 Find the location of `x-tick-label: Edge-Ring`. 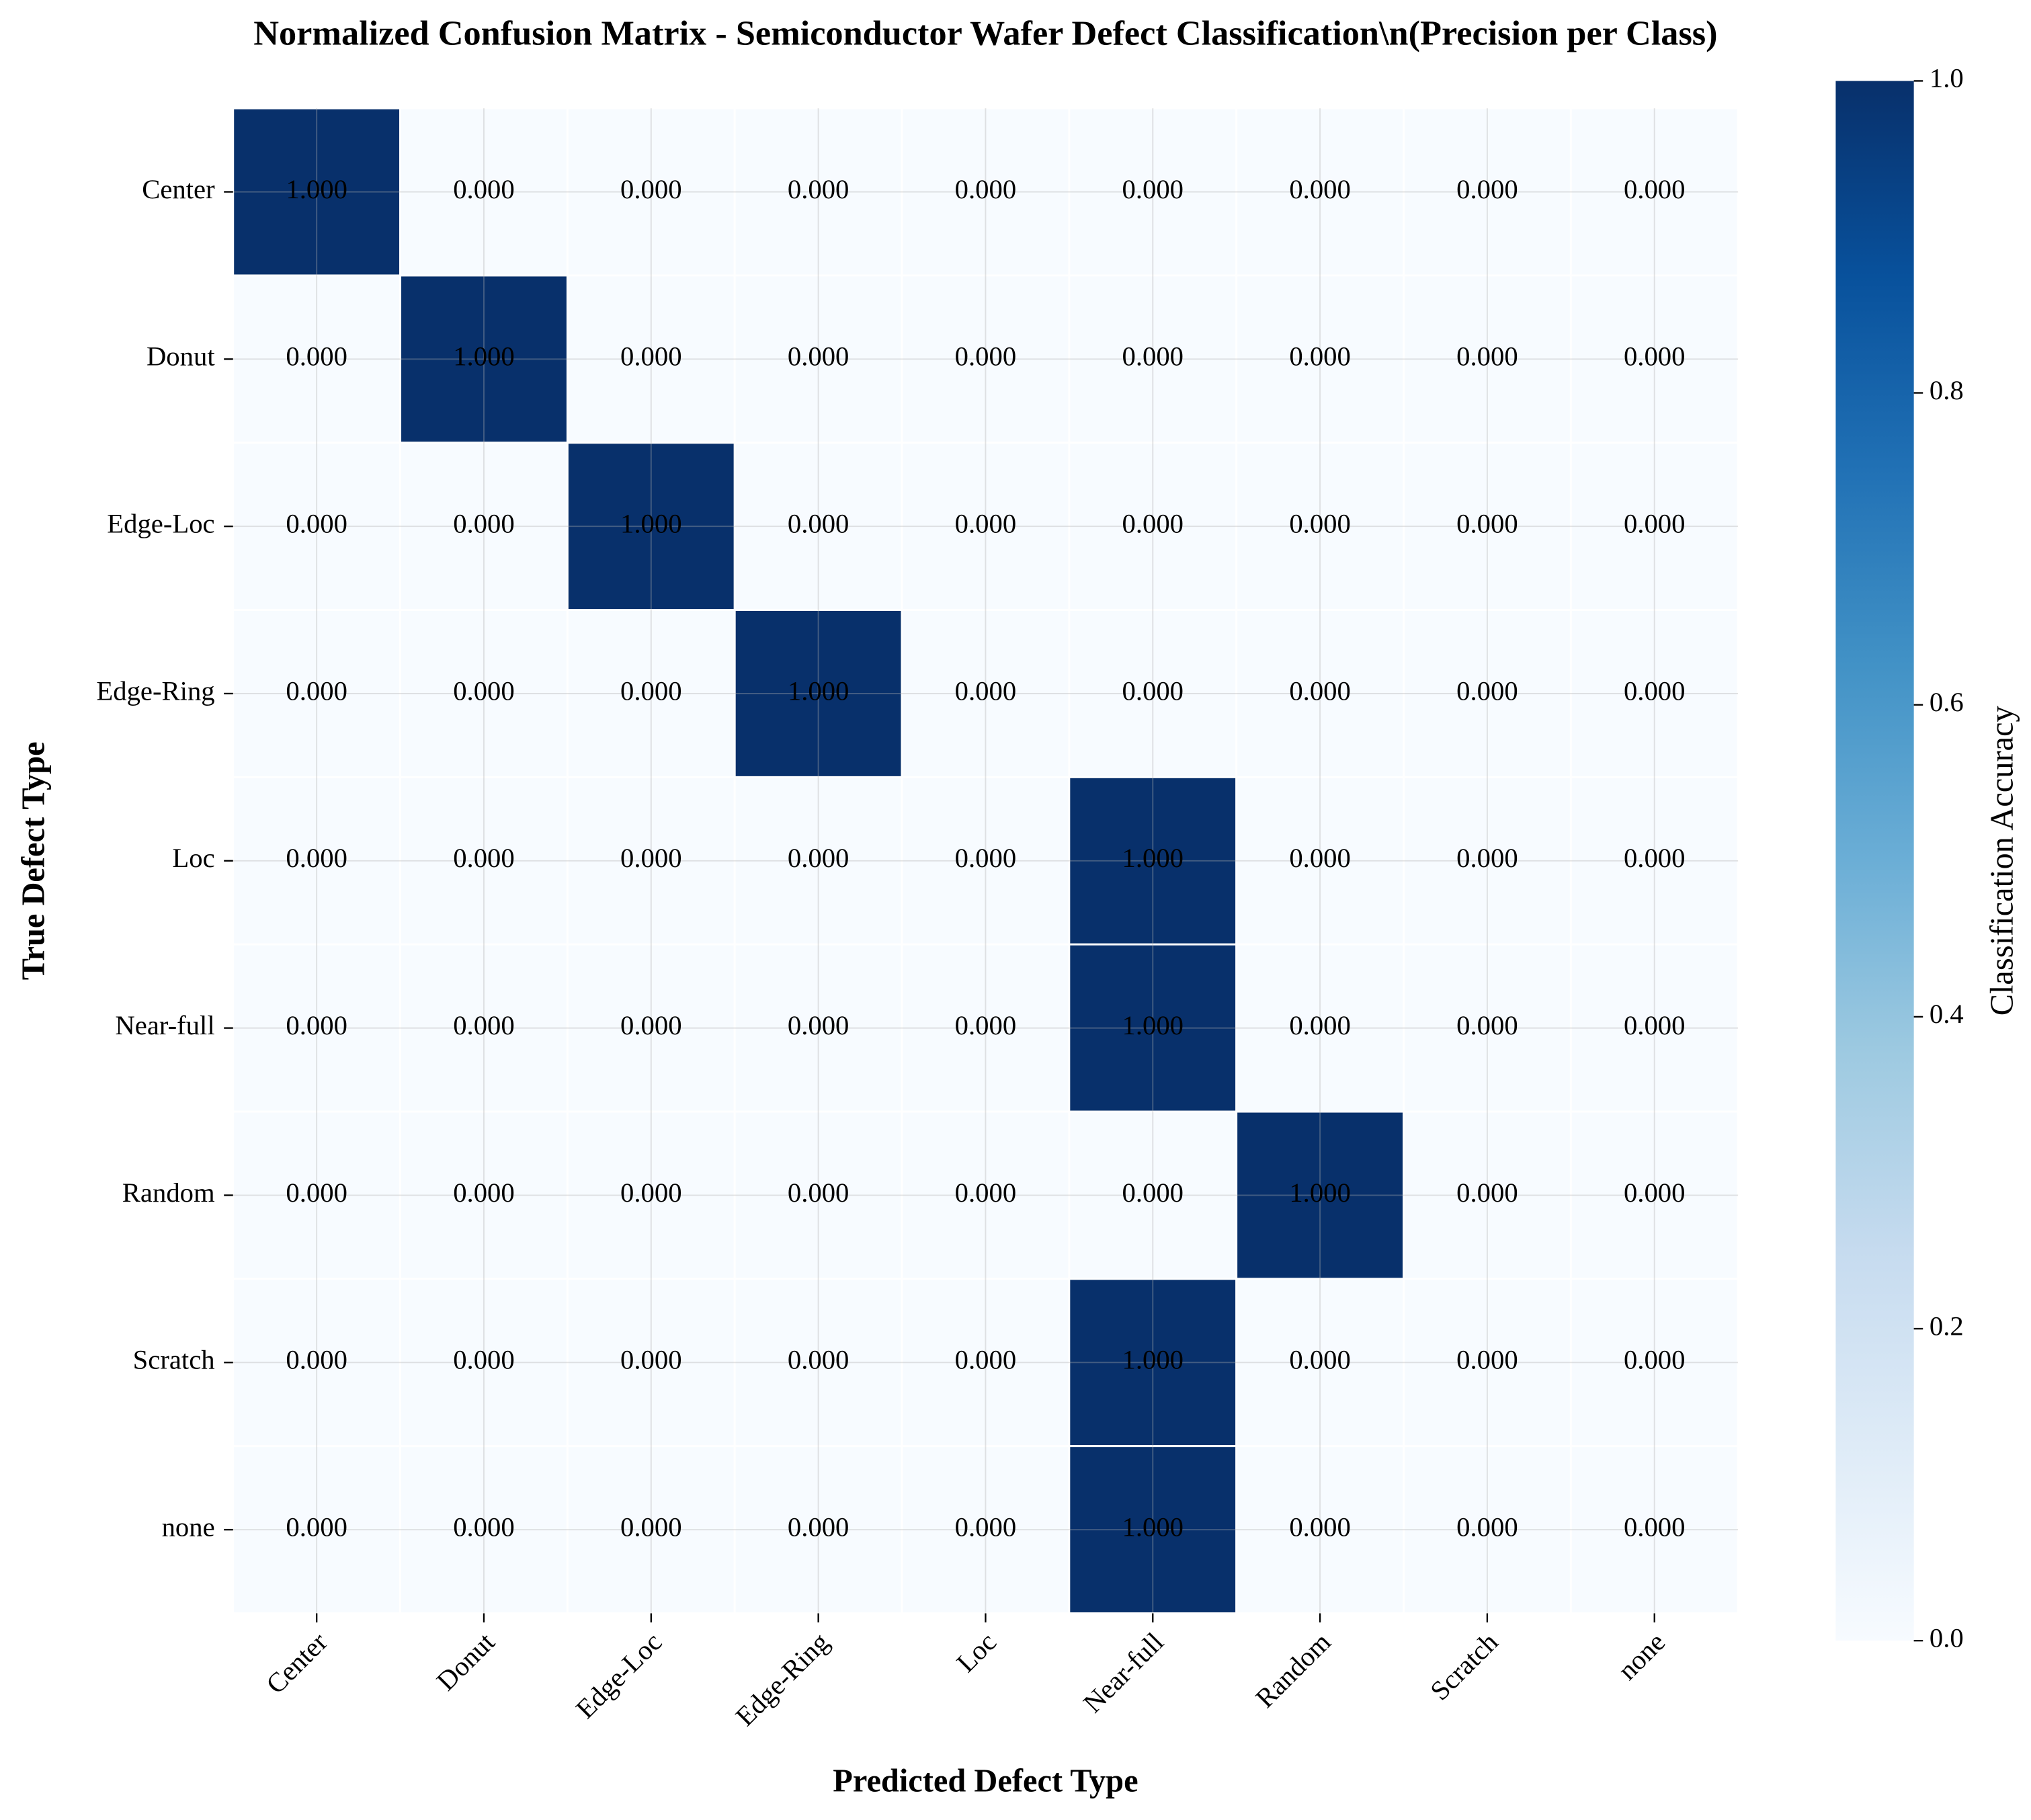

x-tick-label: Edge-Ring is located at coordinates (782, 1679).